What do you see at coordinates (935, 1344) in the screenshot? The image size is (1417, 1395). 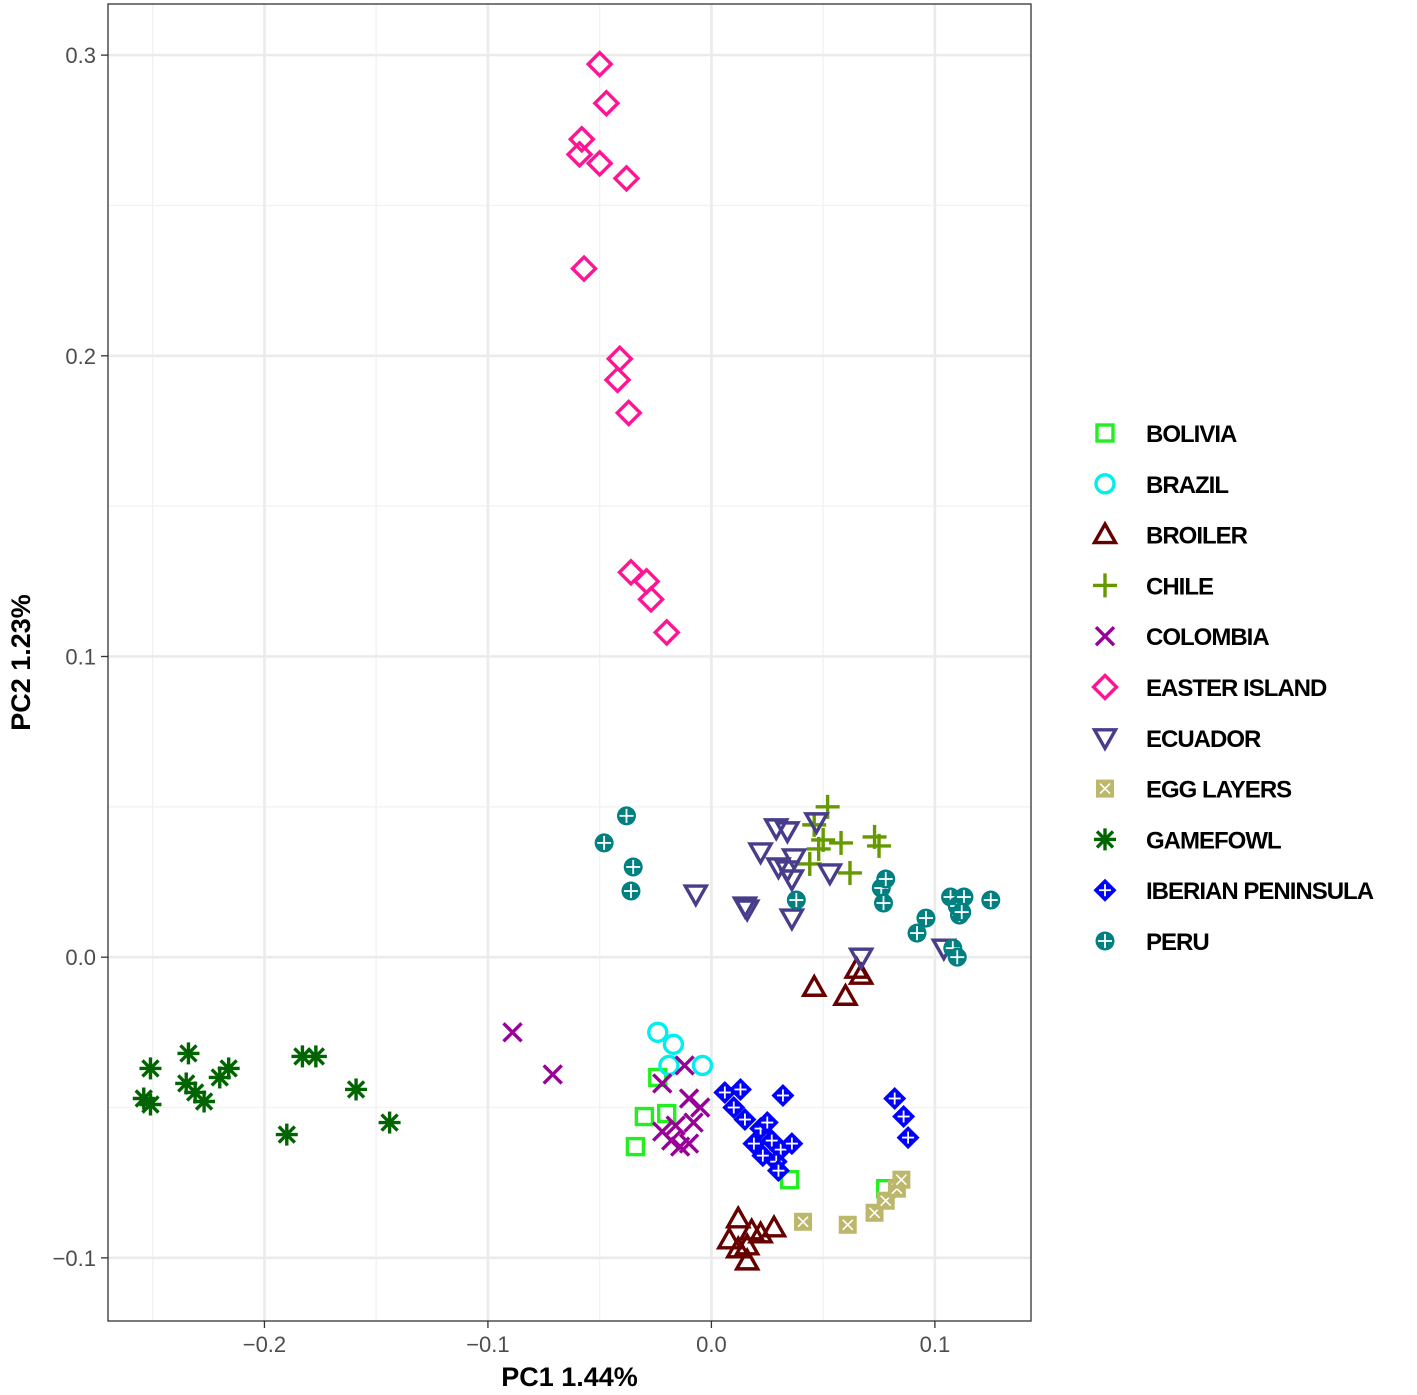 I see `x-tick-label: 0.1` at bounding box center [935, 1344].